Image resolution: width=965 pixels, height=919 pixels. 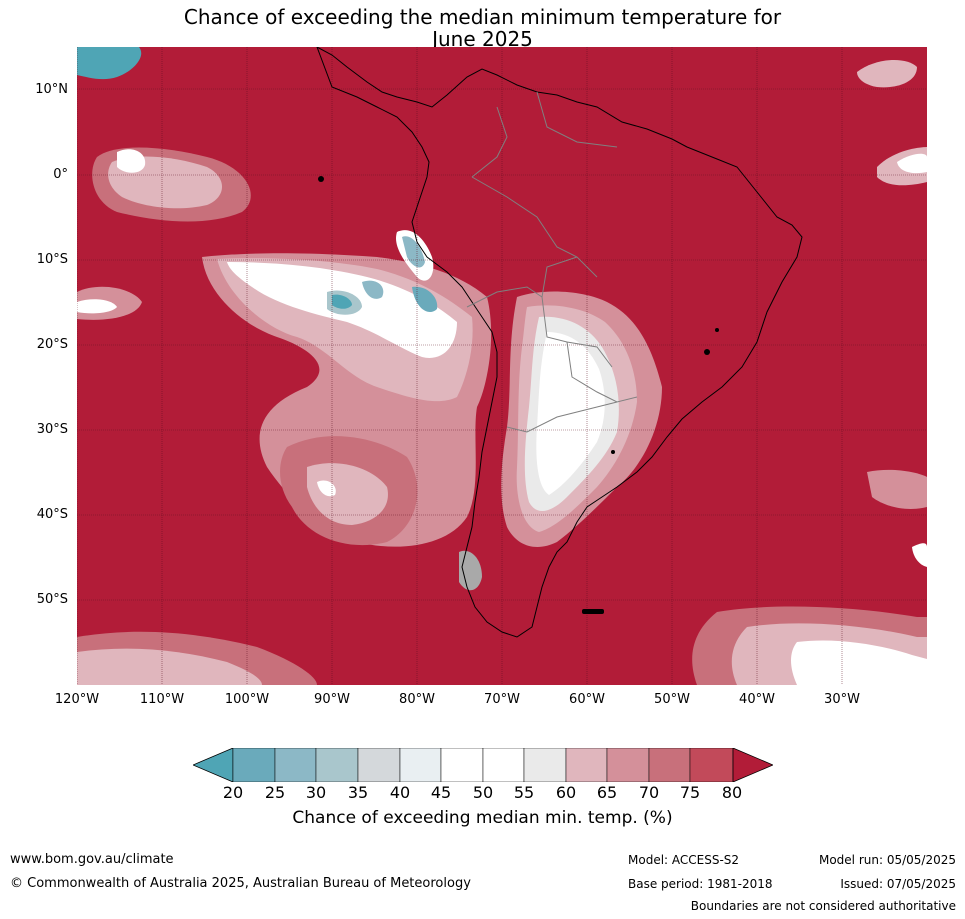 What do you see at coordinates (732, 792) in the screenshot?
I see `colorbar-tick-80: 80` at bounding box center [732, 792].